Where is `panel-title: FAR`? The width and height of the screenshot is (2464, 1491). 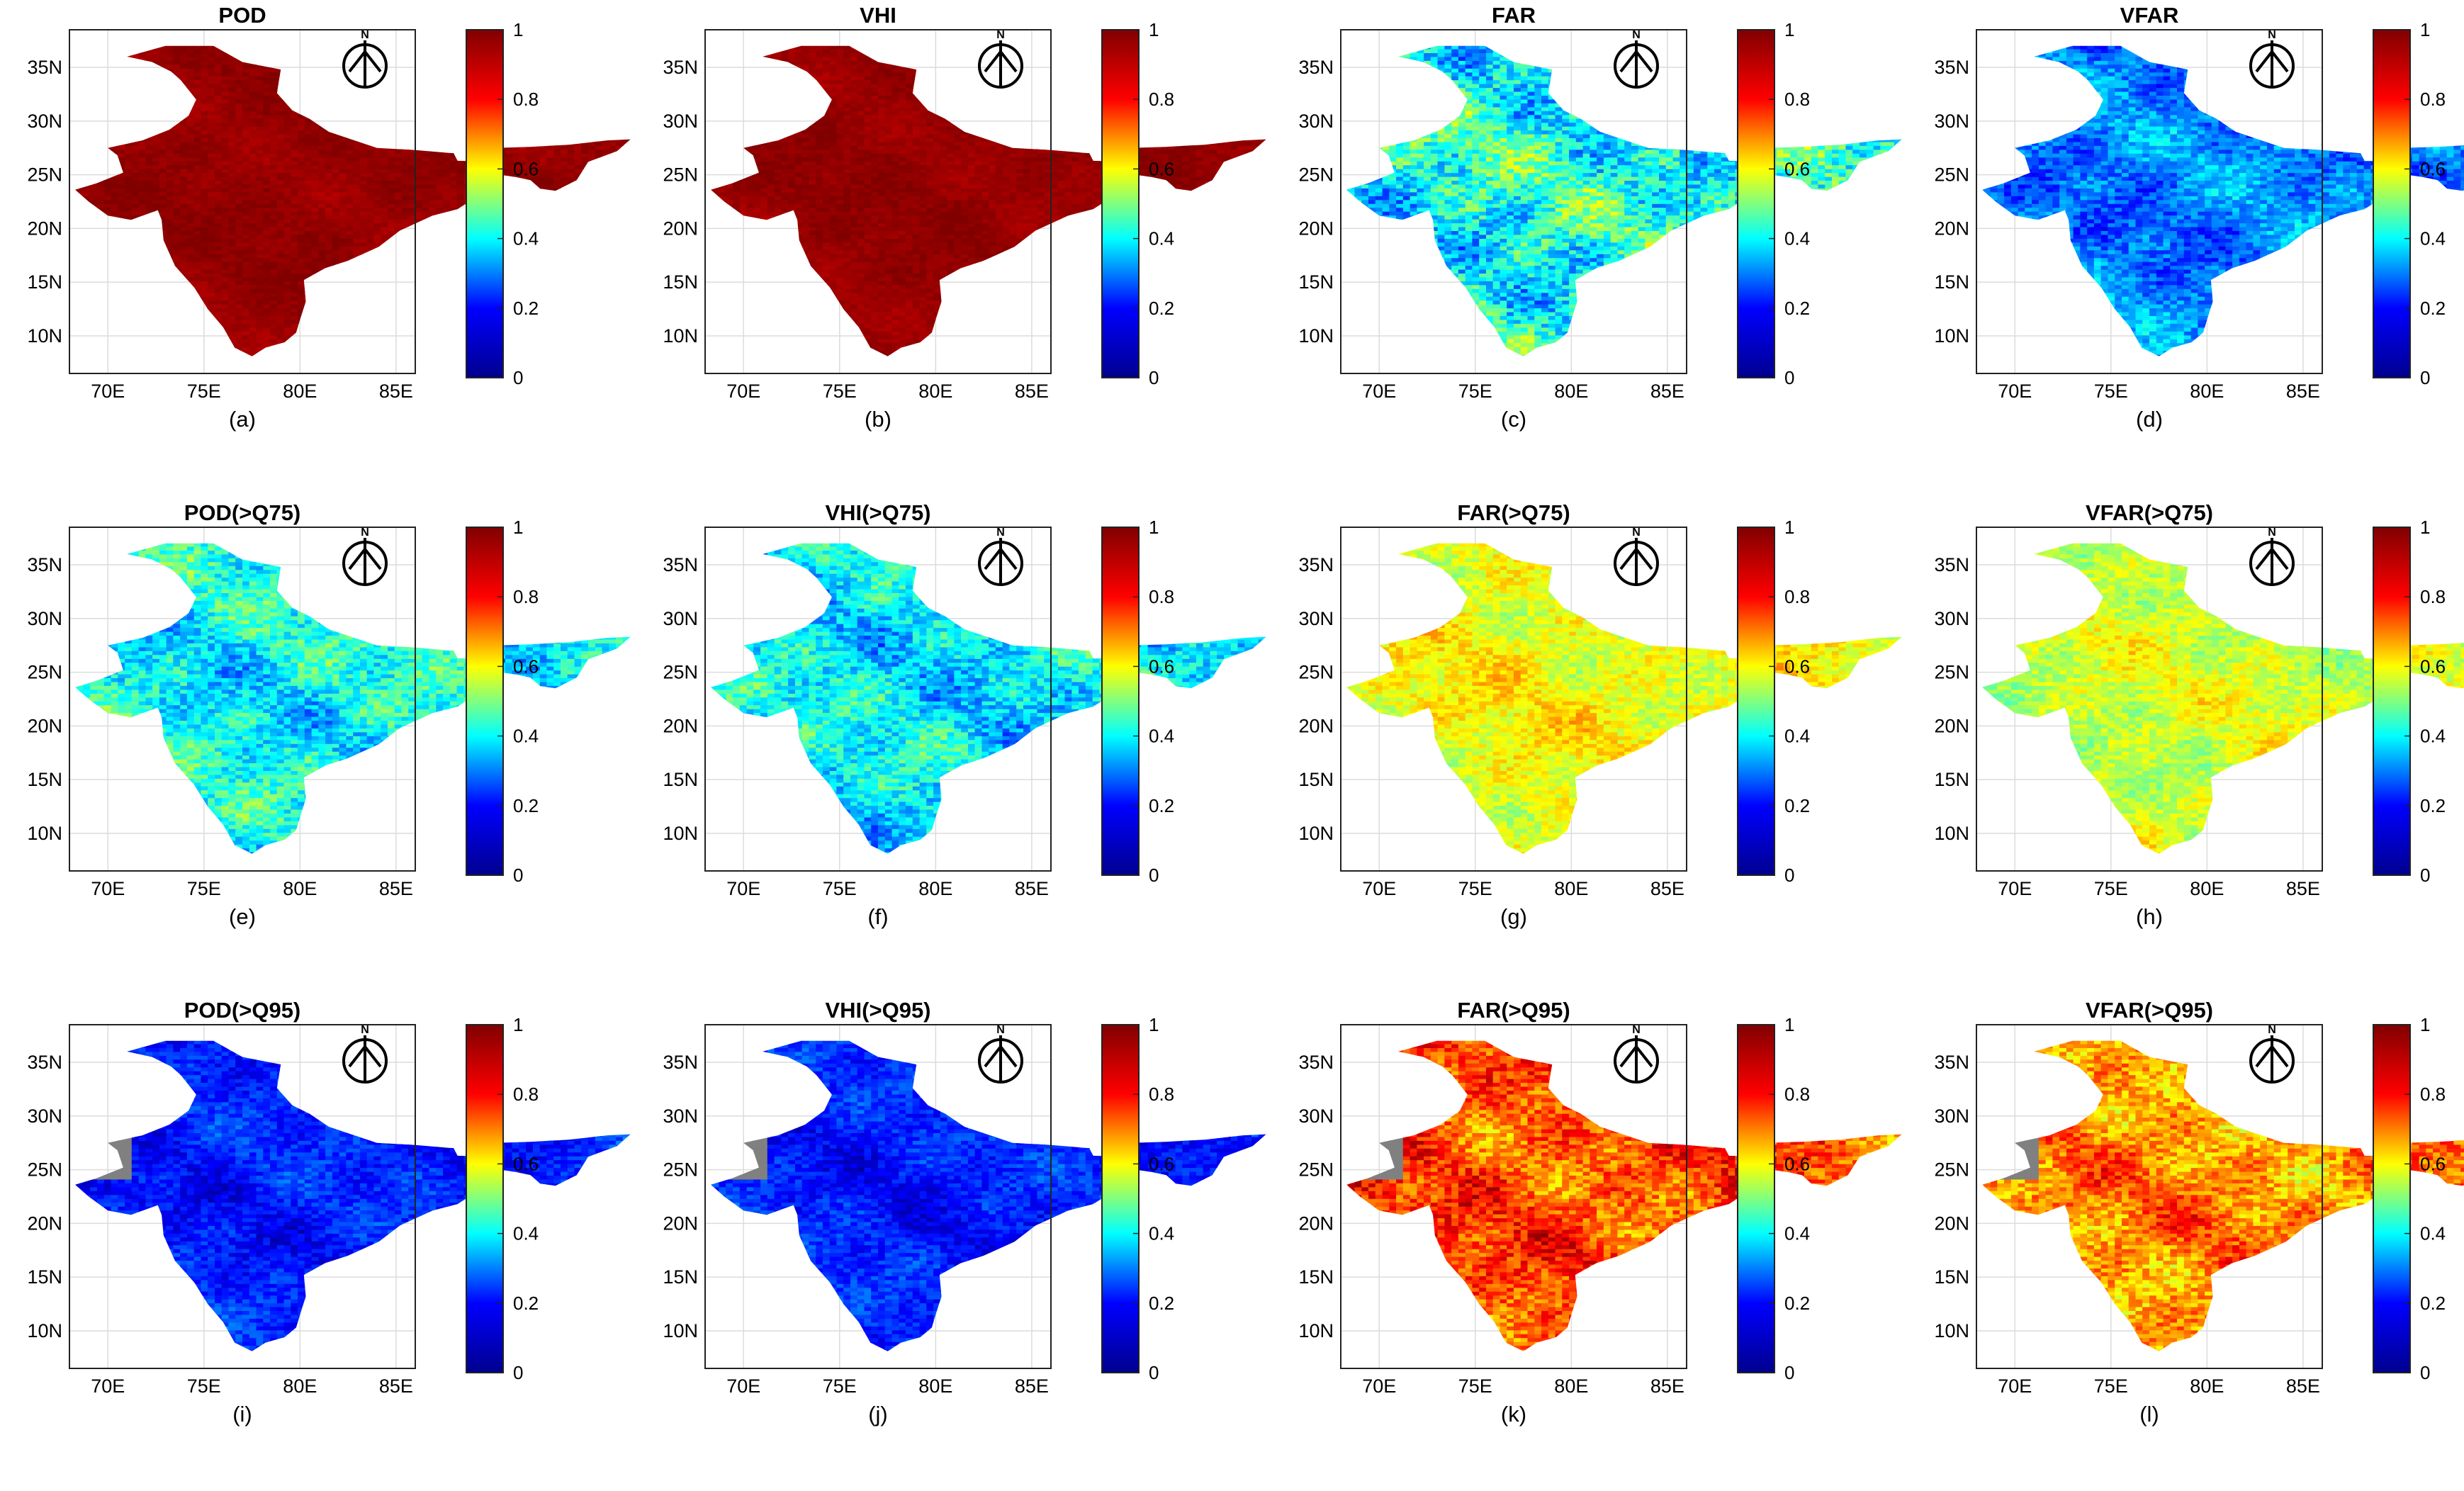 panel-title: FAR is located at coordinates (1514, 16).